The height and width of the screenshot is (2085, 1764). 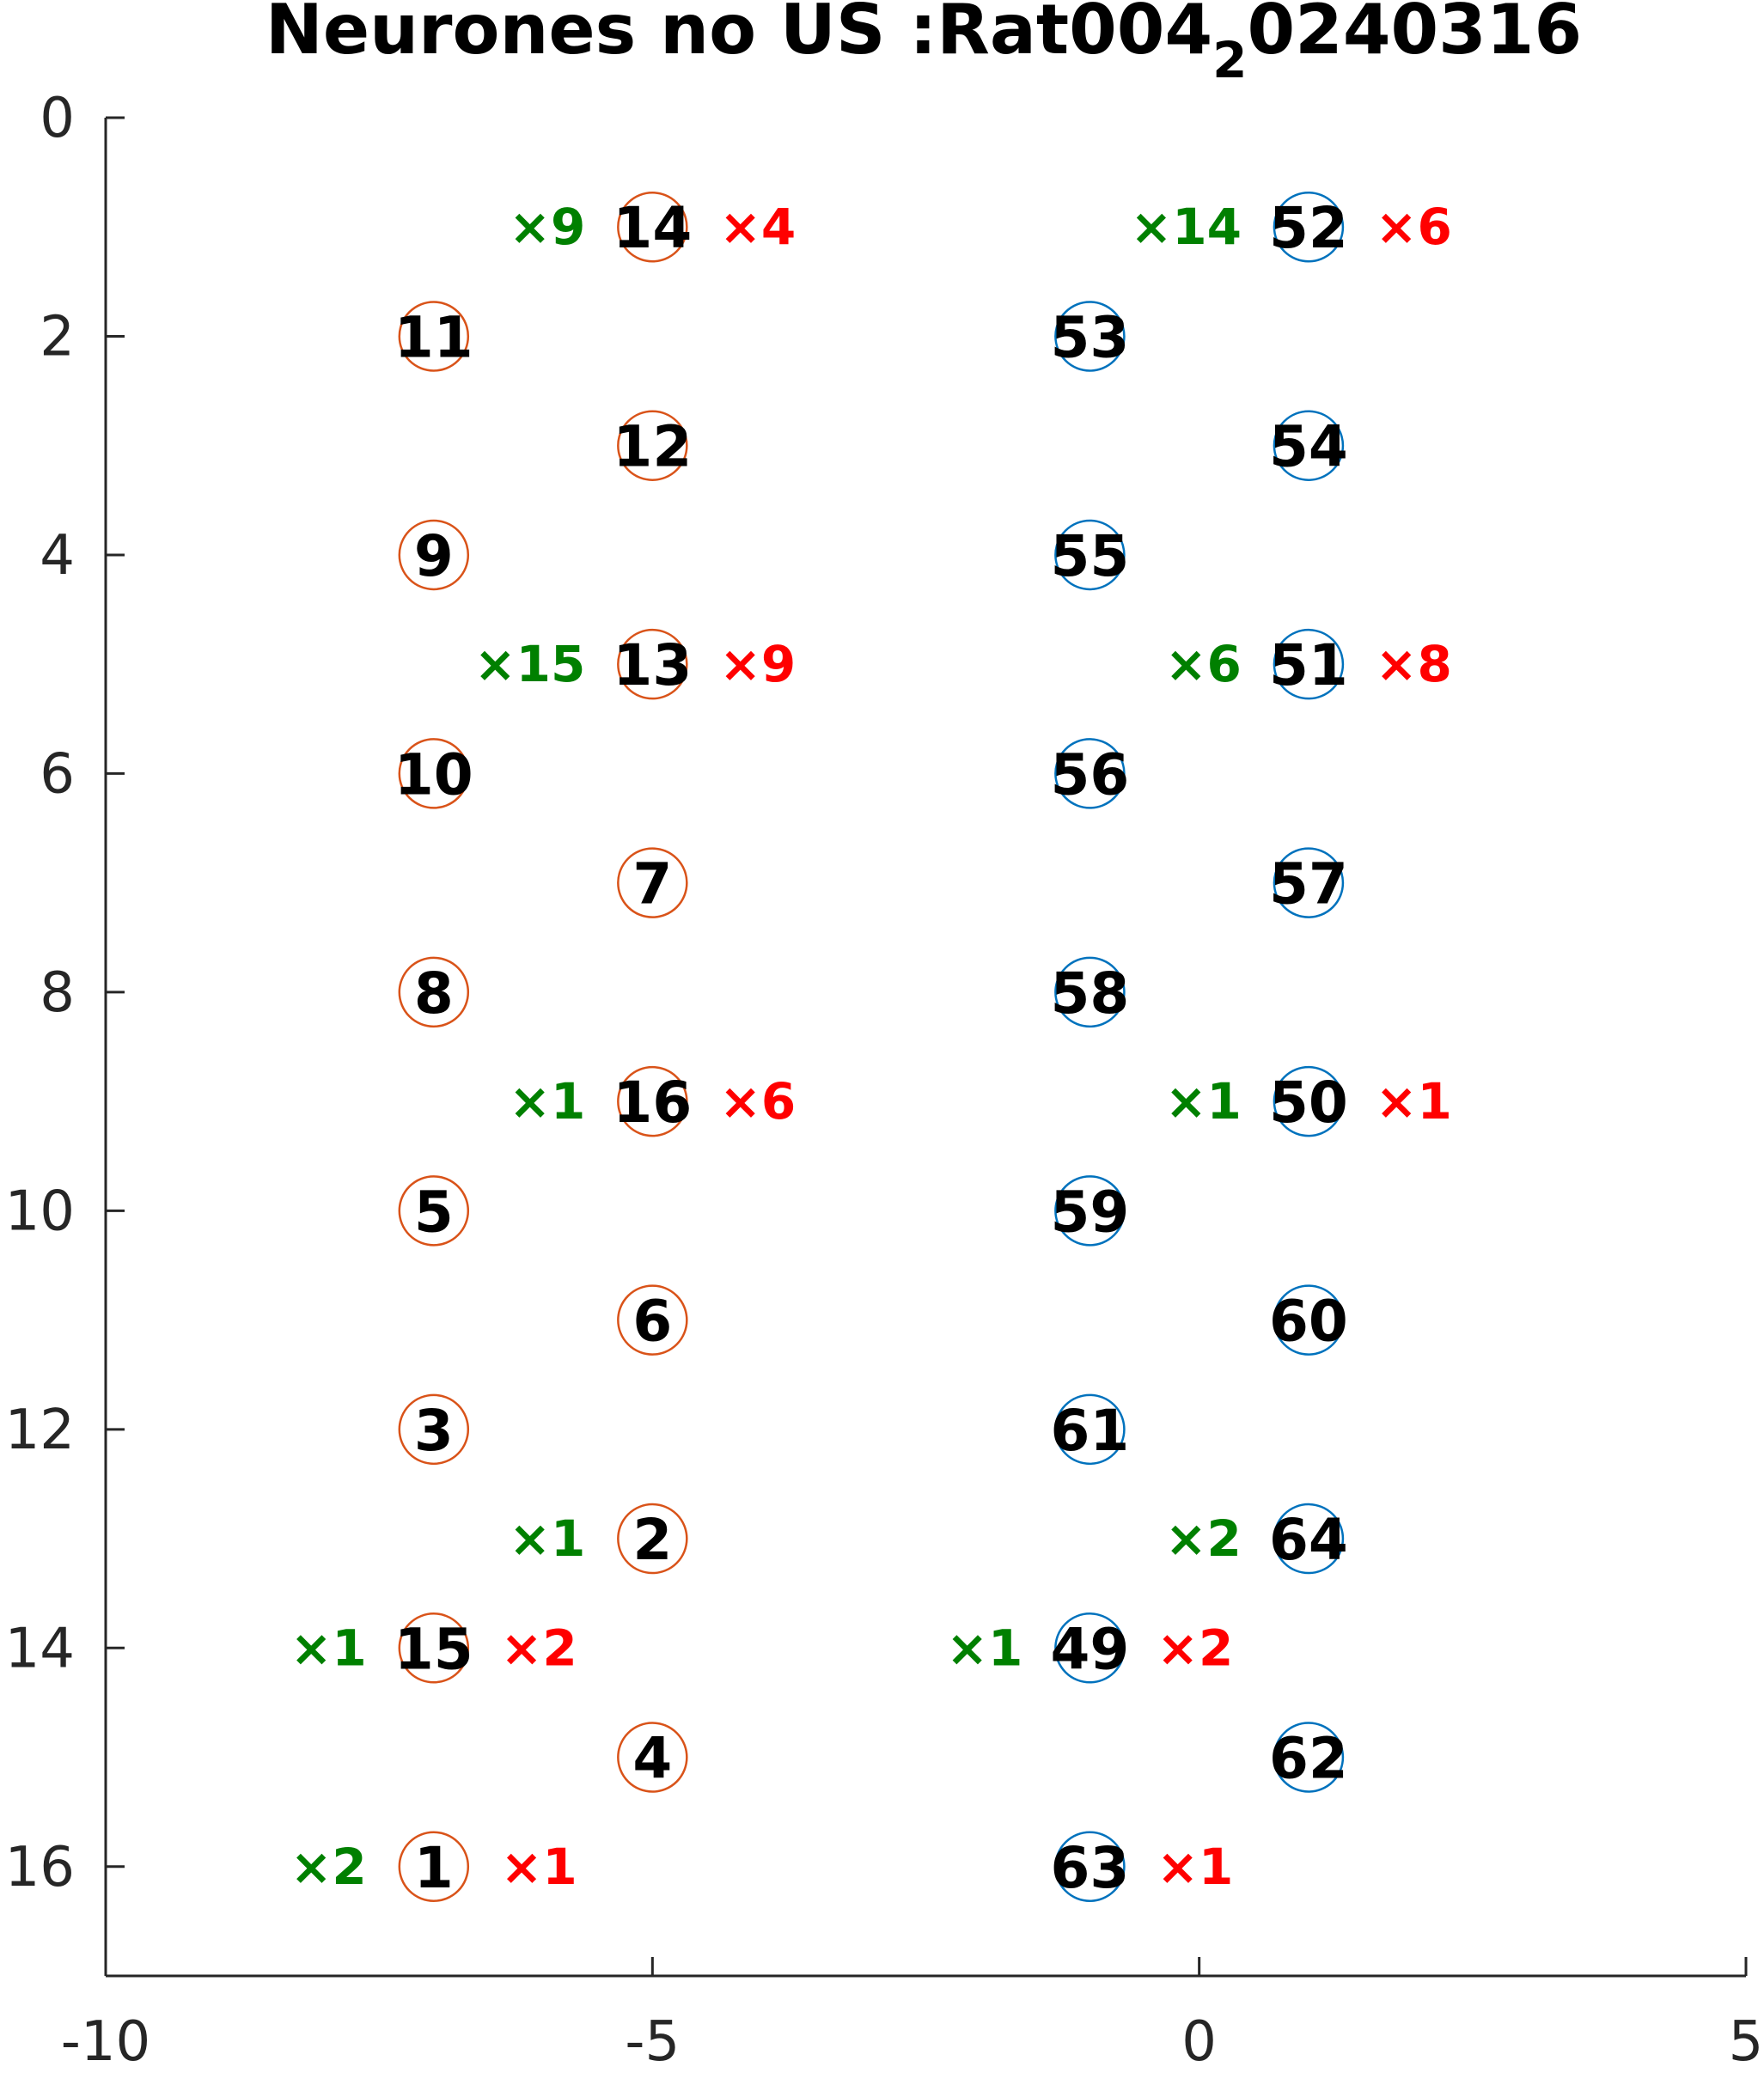 I want to click on channel-label: 5, so click(x=434, y=1212).